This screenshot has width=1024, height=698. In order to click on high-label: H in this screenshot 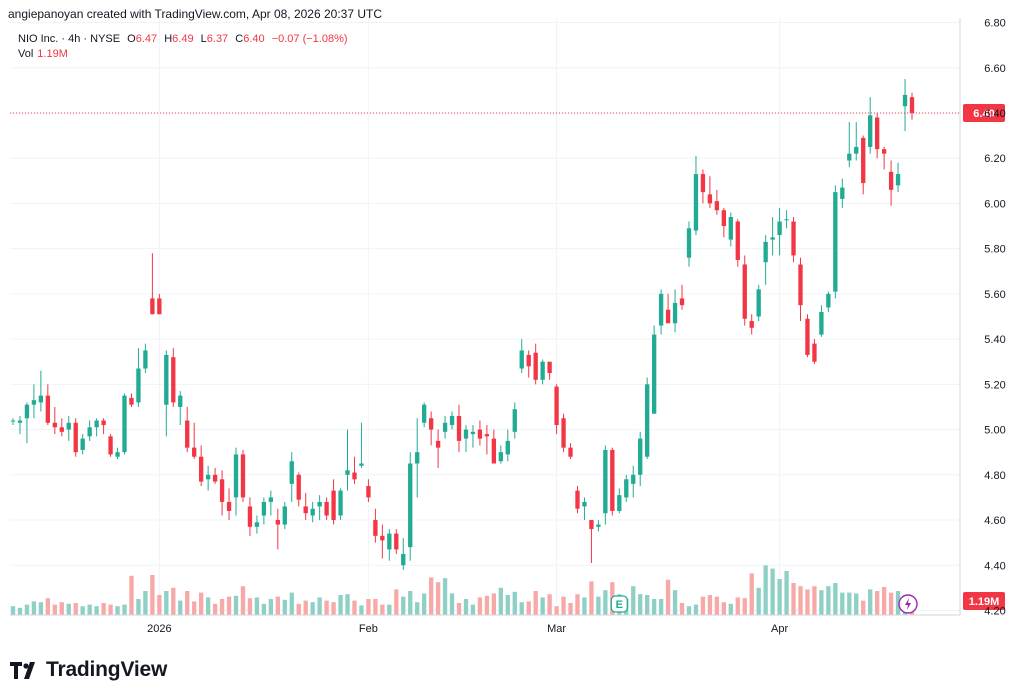, I will do `click(168, 39)`.